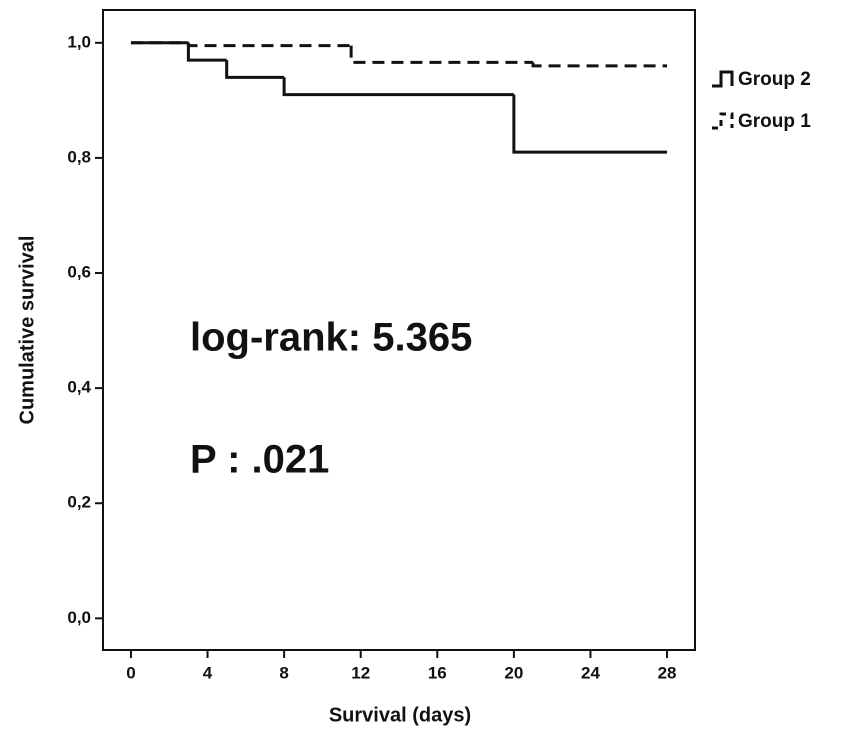 This screenshot has height=735, width=866. What do you see at coordinates (360, 672) in the screenshot?
I see `x-tick-label: 12` at bounding box center [360, 672].